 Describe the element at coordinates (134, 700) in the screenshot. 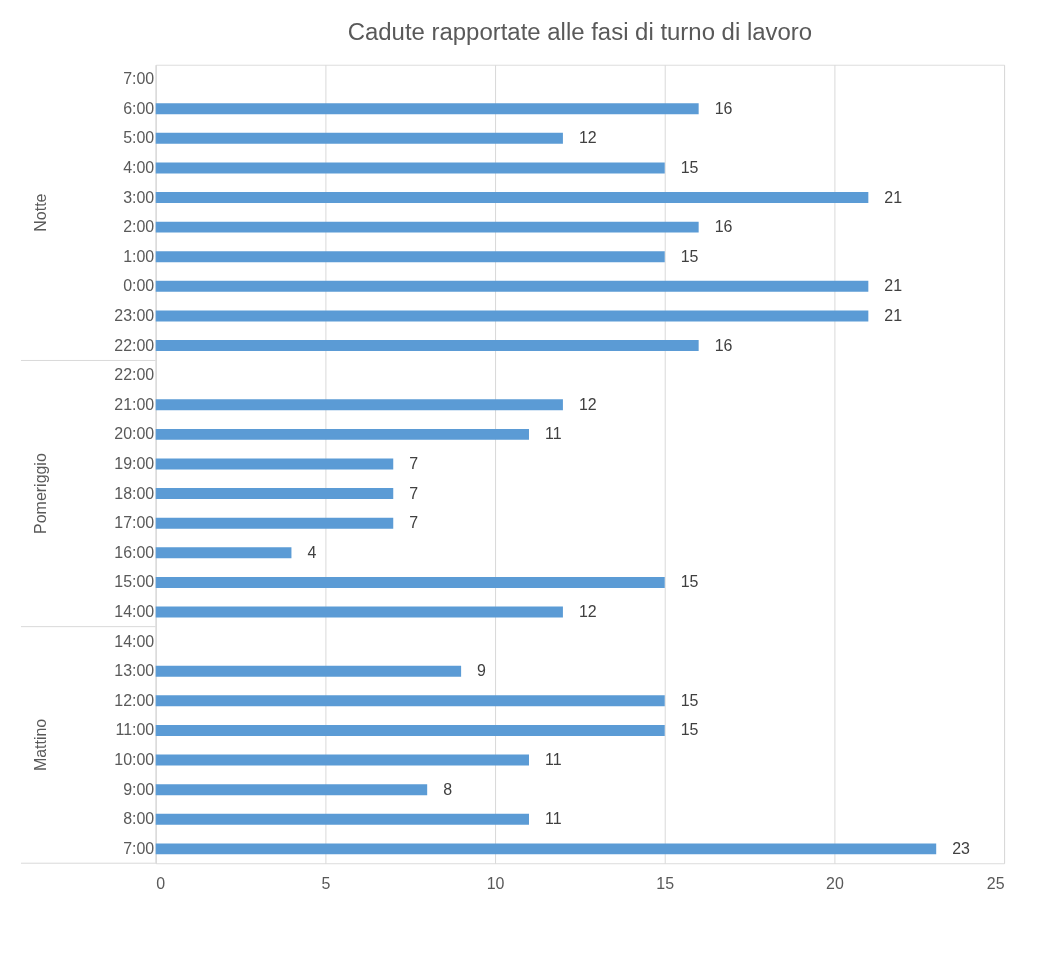

I see `y-tick-label: 12:00` at that location.